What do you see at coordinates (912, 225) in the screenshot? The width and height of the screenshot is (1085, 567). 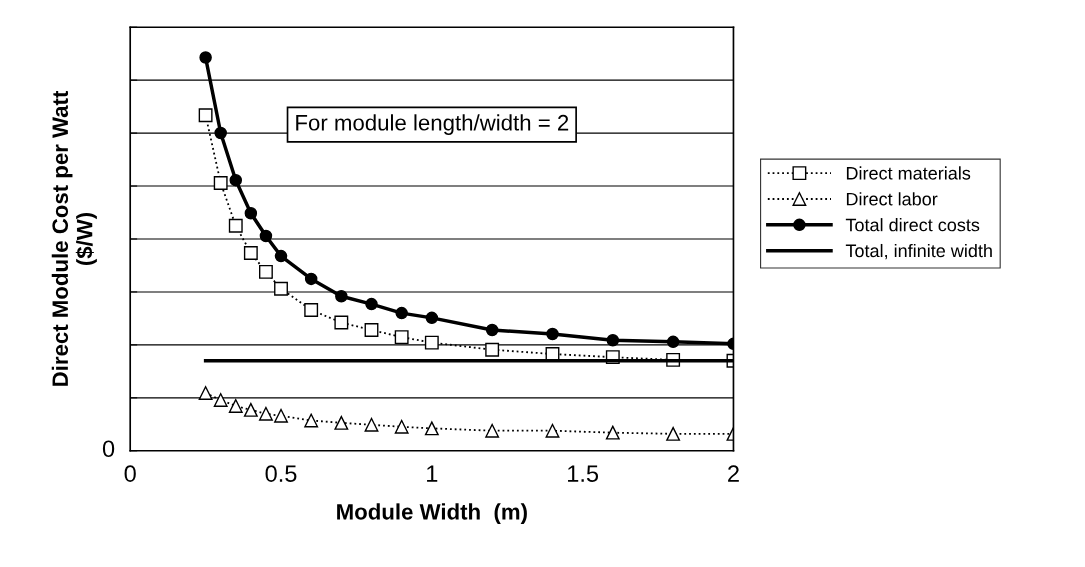 I see `legend-label: Total direct costs` at bounding box center [912, 225].